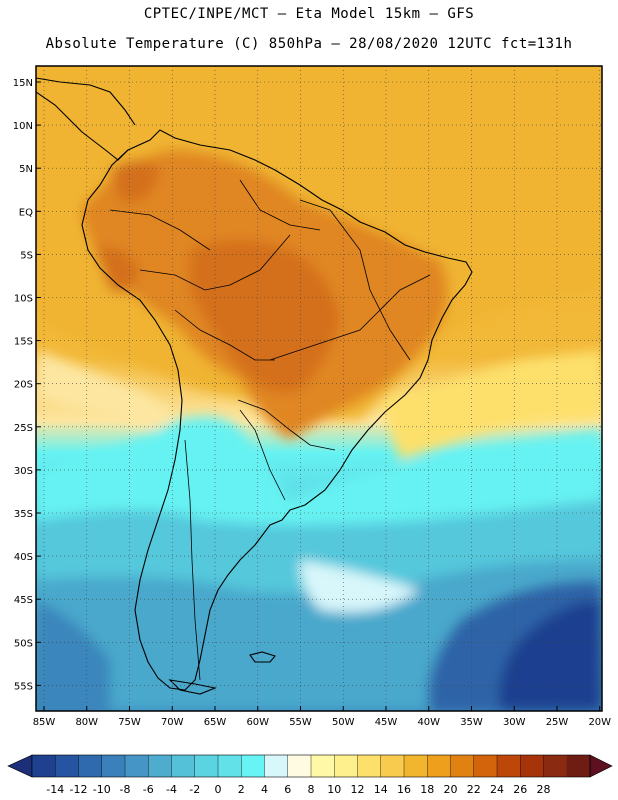 Image resolution: width=618 pixels, height=800 pixels. Describe the element at coordinates (23, 471) in the screenshot. I see `lat-tick-label: 30S` at that location.